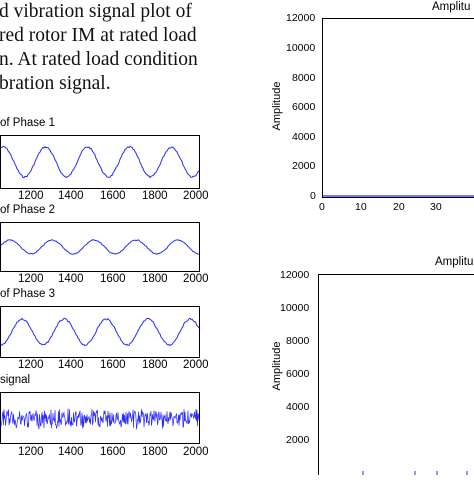  What do you see at coordinates (113, 452) in the screenshot?
I see `panel4-xtick-1600: 1600` at bounding box center [113, 452].